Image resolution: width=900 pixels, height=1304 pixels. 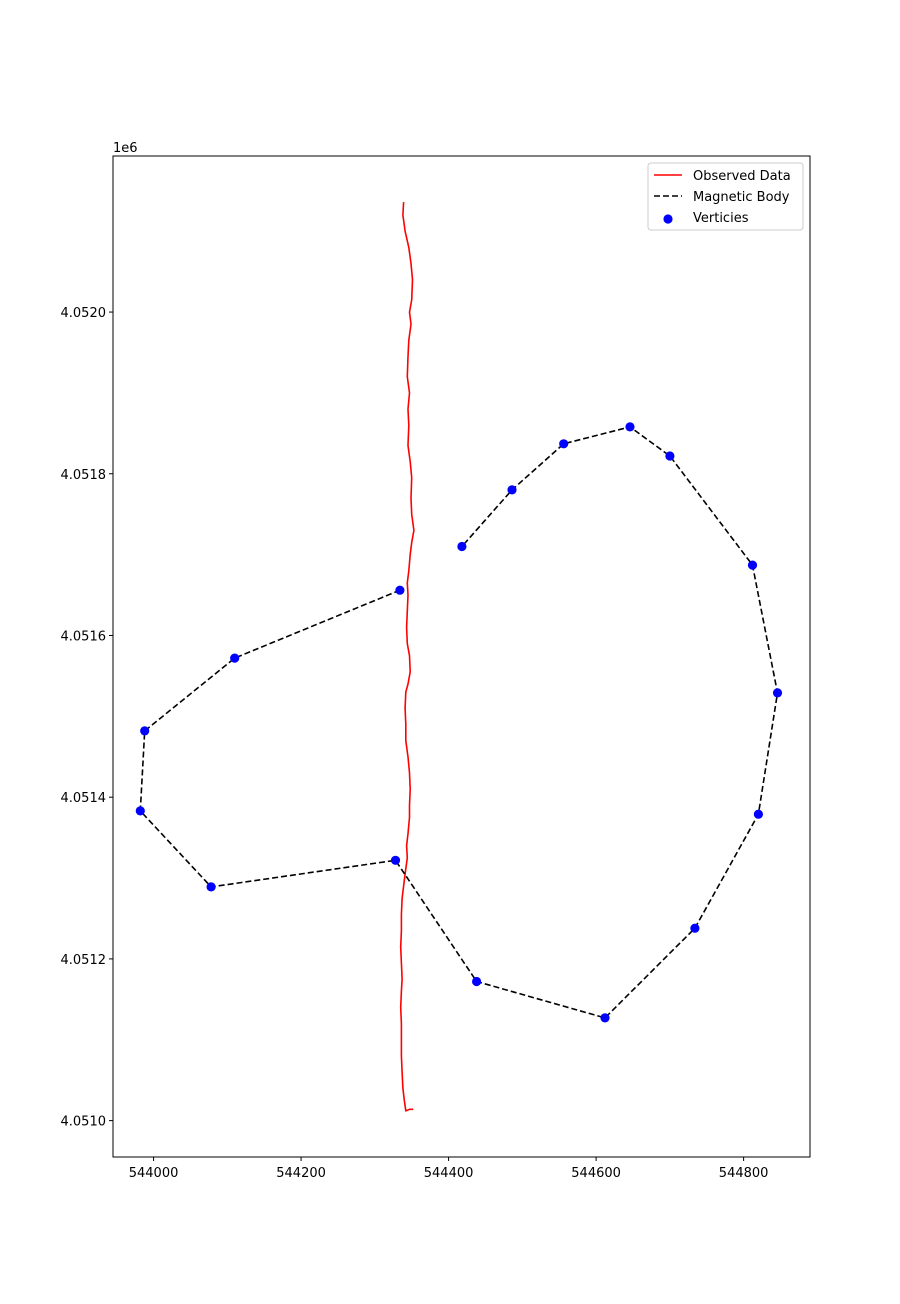 I want to click on y-tick-label: 4.0518, so click(x=84, y=475).